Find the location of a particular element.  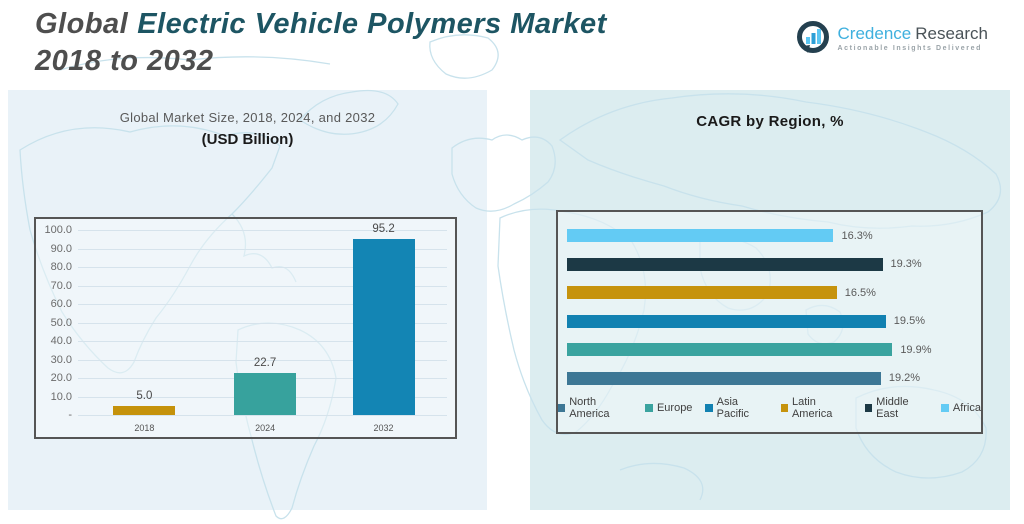

x-axis-category-label: 2024 is located at coordinates (265, 428).